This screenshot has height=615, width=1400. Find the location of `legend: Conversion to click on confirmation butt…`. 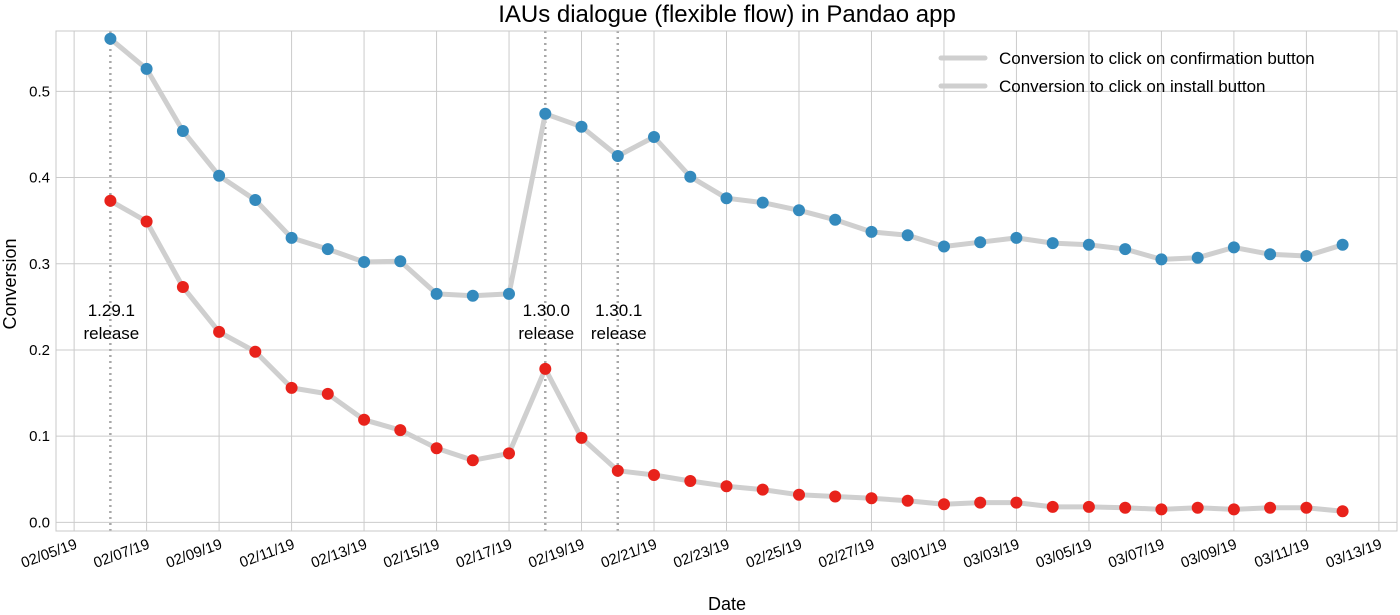

legend: Conversion to click on confirmation butt… is located at coordinates (1126, 72).